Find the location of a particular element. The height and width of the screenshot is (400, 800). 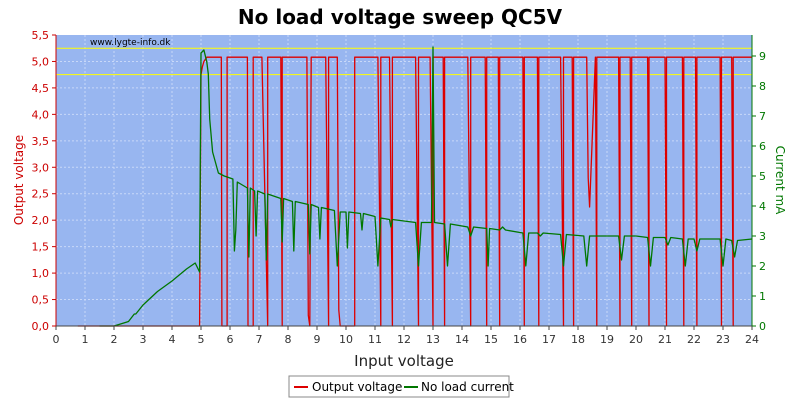

left-y-tick-label: 1,5 is located at coordinates (41, 247).